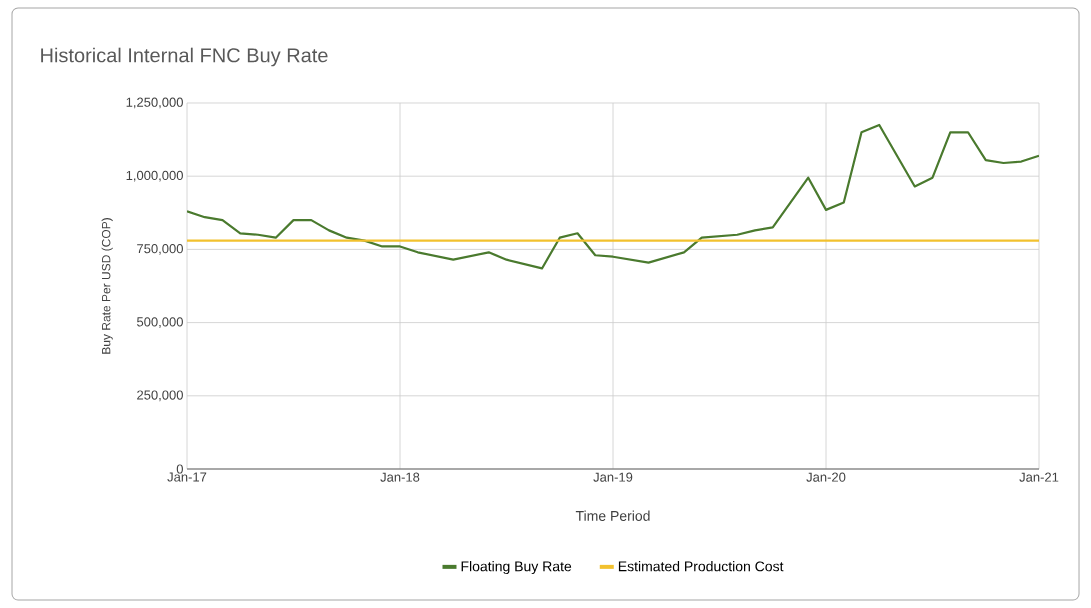 This screenshot has height=608, width=1091. I want to click on legend-label: Estimated Production Cost, so click(701, 566).